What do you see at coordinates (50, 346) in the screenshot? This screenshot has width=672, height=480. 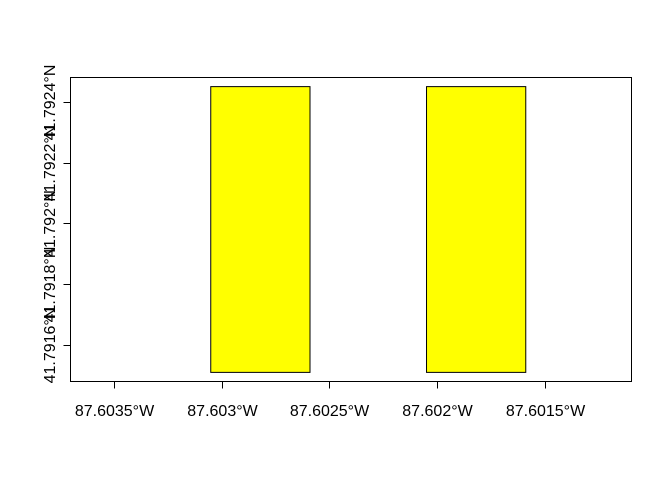 I see `y-tick-label-1: 41.7916°N` at bounding box center [50, 346].